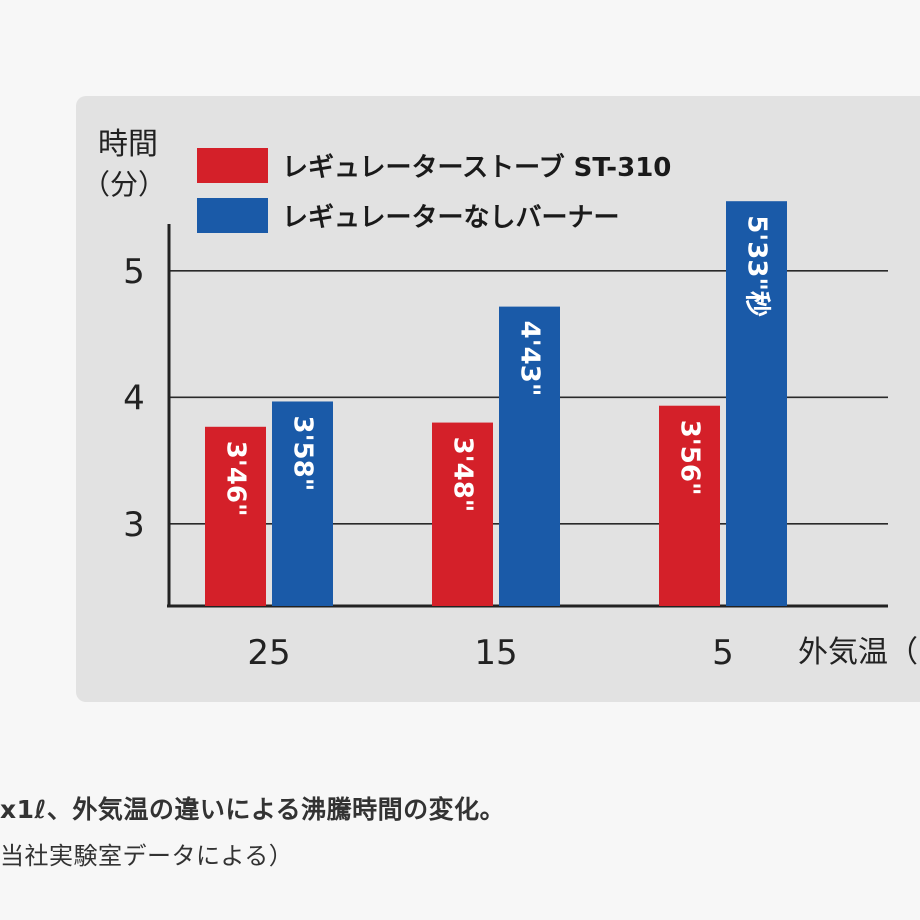  What do you see at coordinates (495, 653) in the screenshot?
I see `x-tick-label: 15` at bounding box center [495, 653].